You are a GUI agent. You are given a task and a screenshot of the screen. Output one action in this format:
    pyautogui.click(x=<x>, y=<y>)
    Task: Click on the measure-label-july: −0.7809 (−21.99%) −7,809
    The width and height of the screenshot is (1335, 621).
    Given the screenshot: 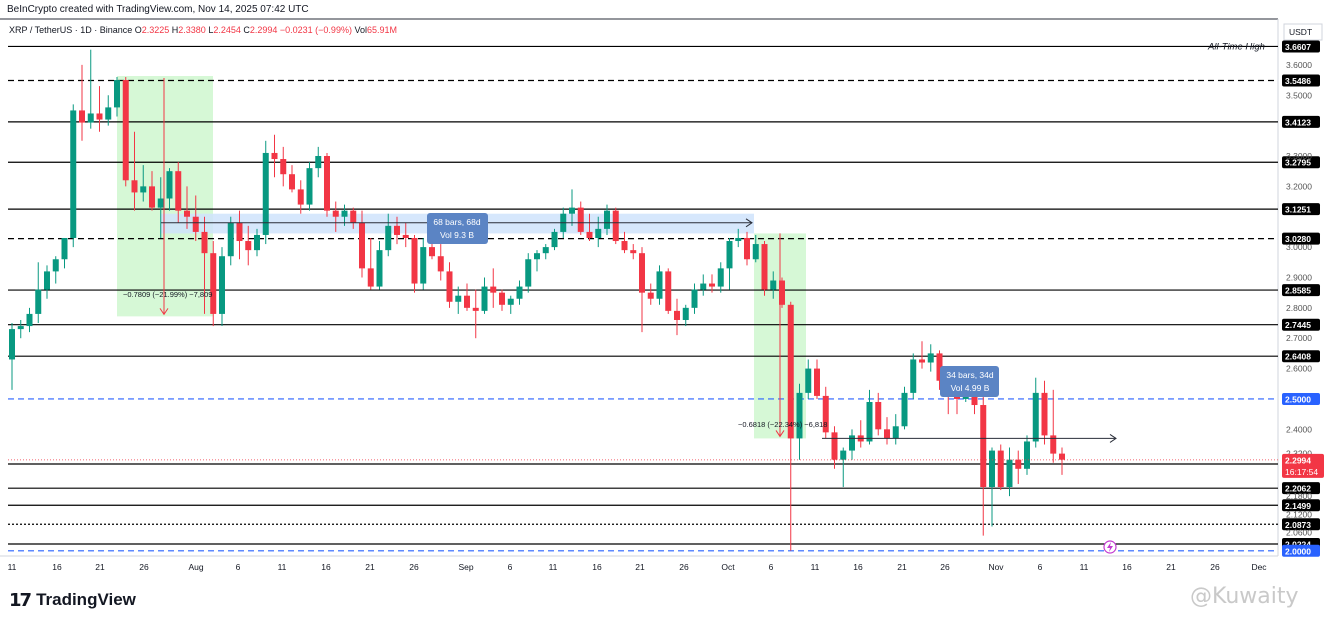 What is the action you would take?
    pyautogui.click(x=167, y=294)
    